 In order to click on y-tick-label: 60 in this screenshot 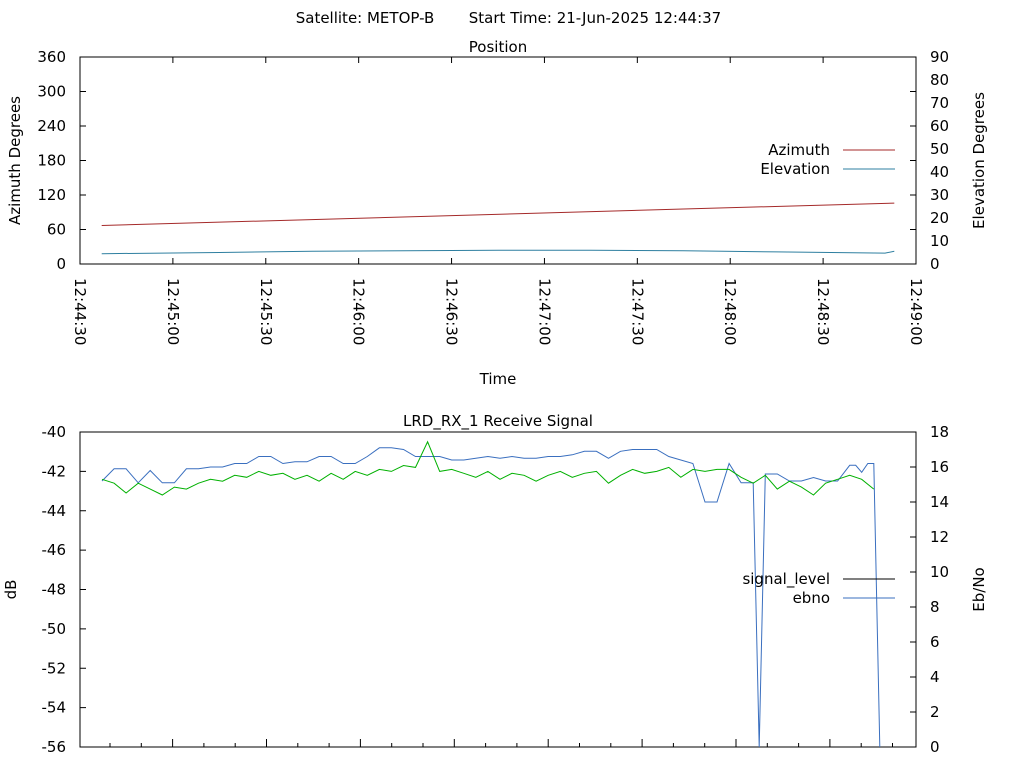, I will do `click(56, 230)`.